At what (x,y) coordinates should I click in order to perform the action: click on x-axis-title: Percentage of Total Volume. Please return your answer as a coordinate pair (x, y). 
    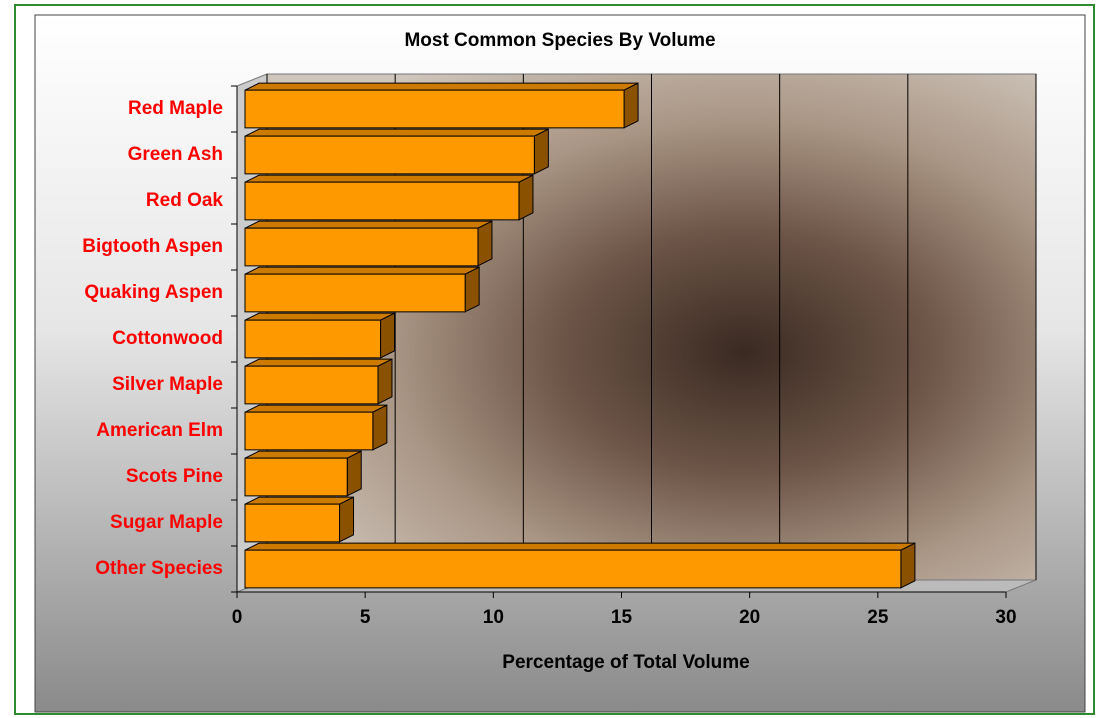
    Looking at the image, I should click on (625, 662).